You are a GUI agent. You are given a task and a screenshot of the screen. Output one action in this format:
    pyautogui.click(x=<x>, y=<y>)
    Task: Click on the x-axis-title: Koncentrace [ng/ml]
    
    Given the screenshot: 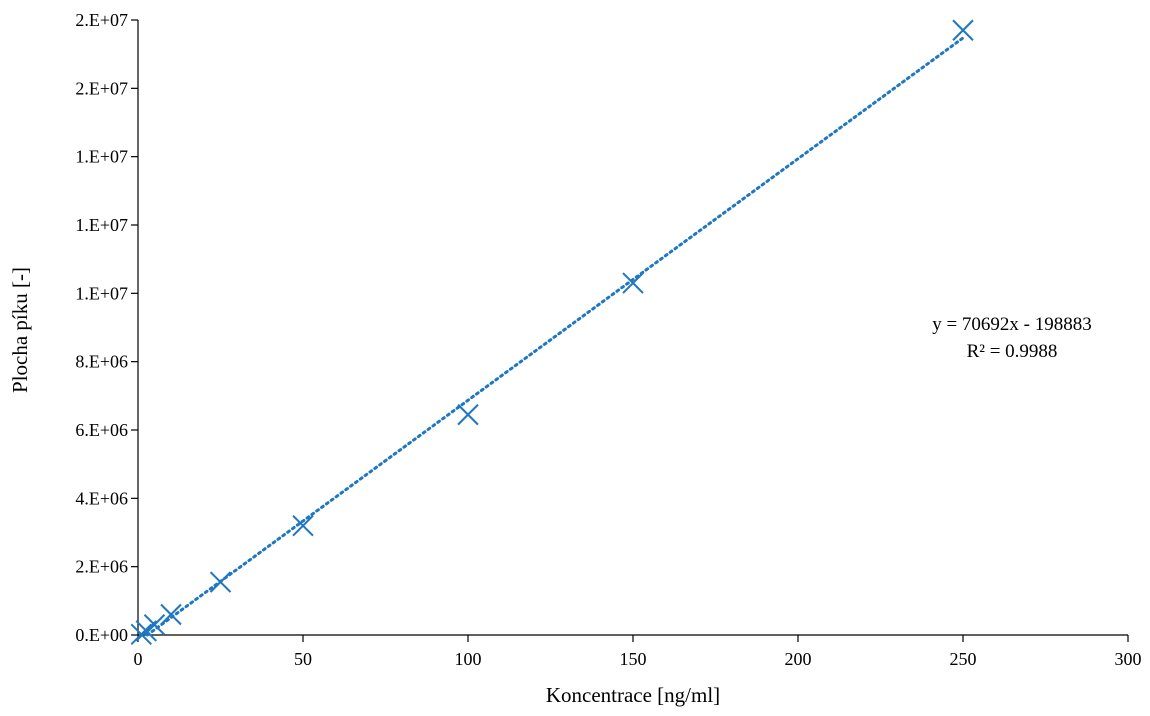 What is the action you would take?
    pyautogui.click(x=633, y=695)
    